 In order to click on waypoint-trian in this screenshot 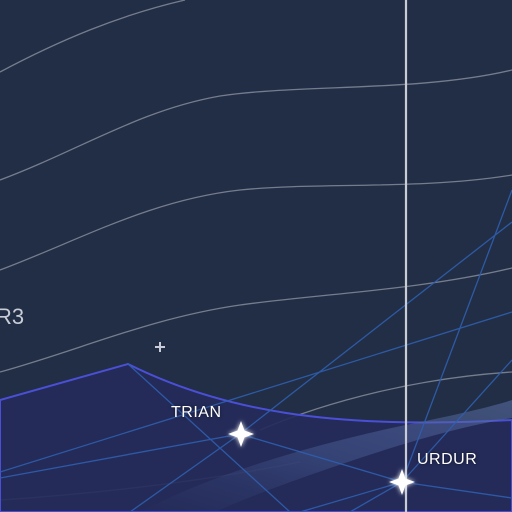, I will do `click(241, 434)`.